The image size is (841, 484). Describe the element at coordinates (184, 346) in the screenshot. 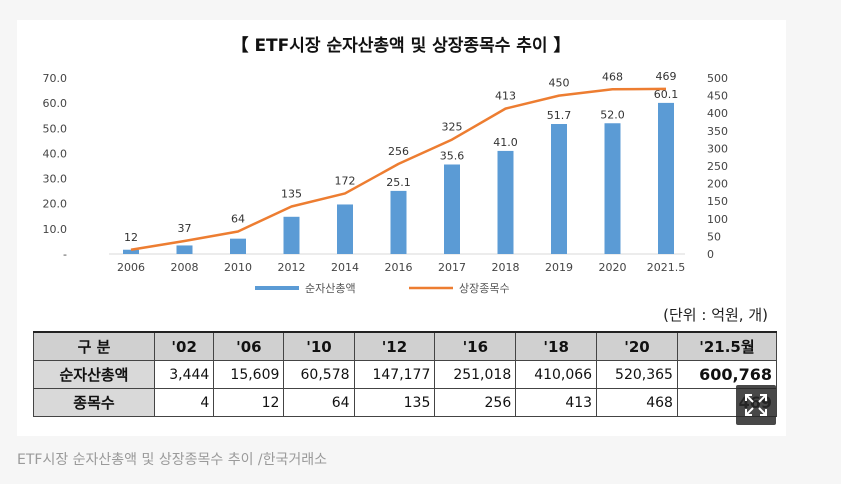

I see `header-cell: '02` at that location.